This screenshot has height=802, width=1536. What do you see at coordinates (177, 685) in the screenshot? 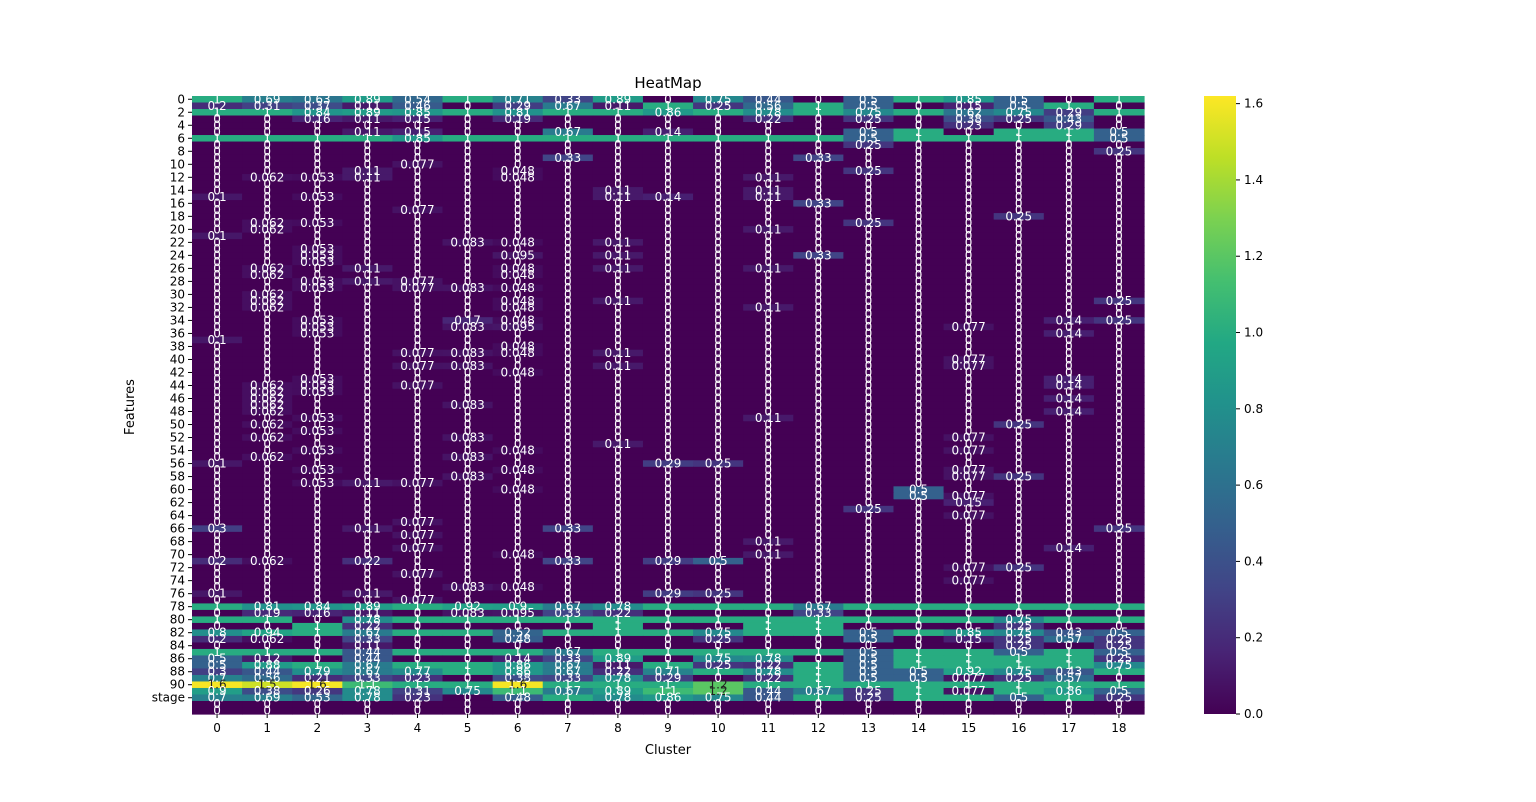
I see `y-tick-label: 90` at bounding box center [177, 685].